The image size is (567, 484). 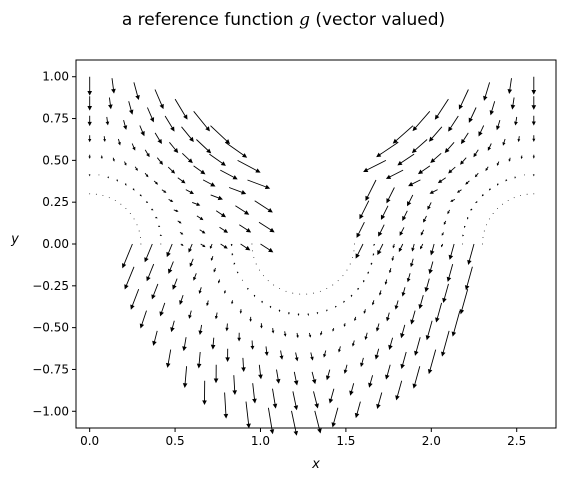 I want to click on y-tick-label: 0.25, so click(x=55, y=202).